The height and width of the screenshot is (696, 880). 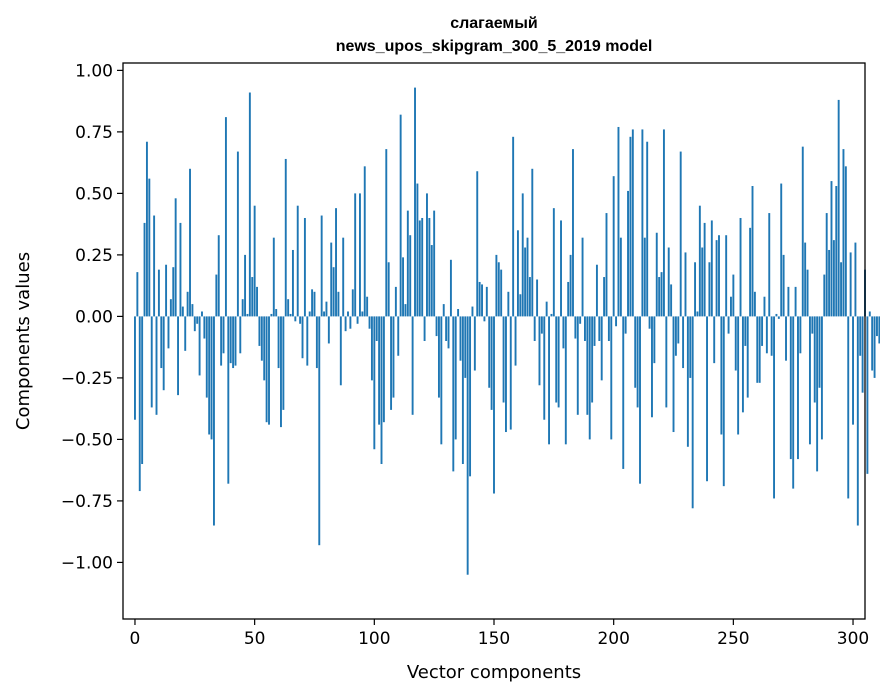 What do you see at coordinates (94, 256) in the screenshot?
I see `y-tick-label: 0.25` at bounding box center [94, 256].